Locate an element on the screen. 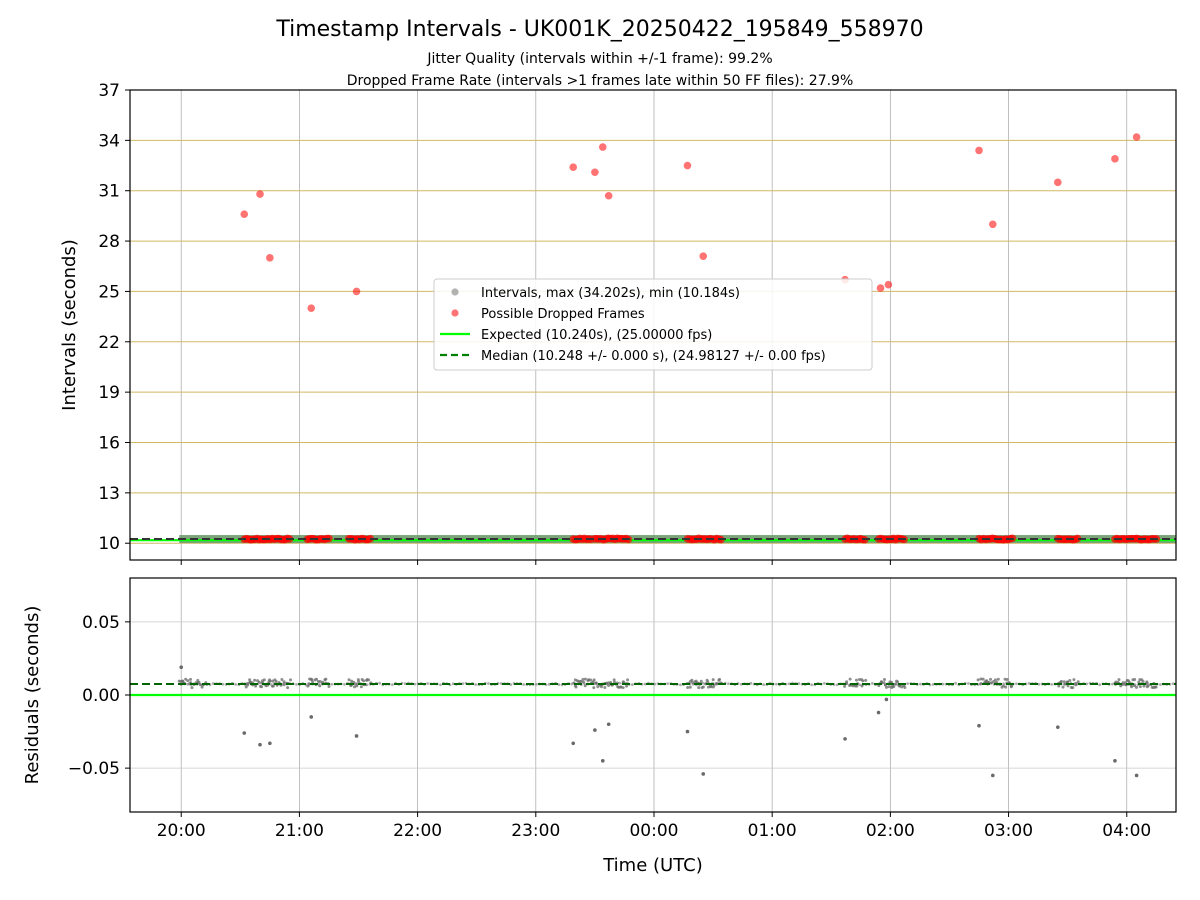 Image resolution: width=1200 pixels, height=900 pixels. residuals-y-tick-label: 0.00 is located at coordinates (101, 696).